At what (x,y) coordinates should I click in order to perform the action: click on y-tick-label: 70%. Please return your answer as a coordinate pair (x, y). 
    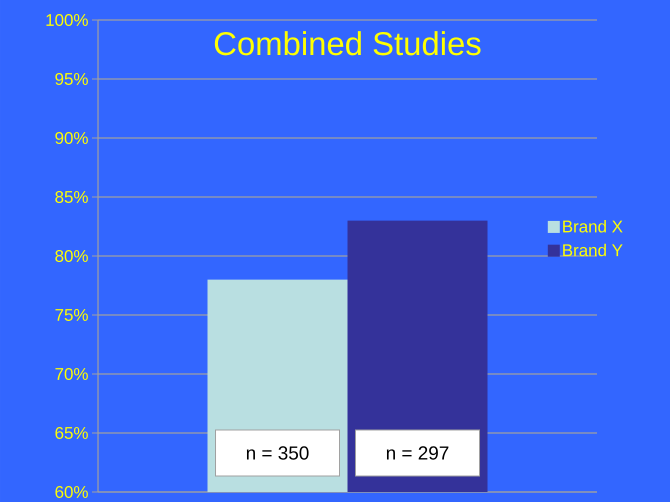
    Looking at the image, I should click on (71, 374).